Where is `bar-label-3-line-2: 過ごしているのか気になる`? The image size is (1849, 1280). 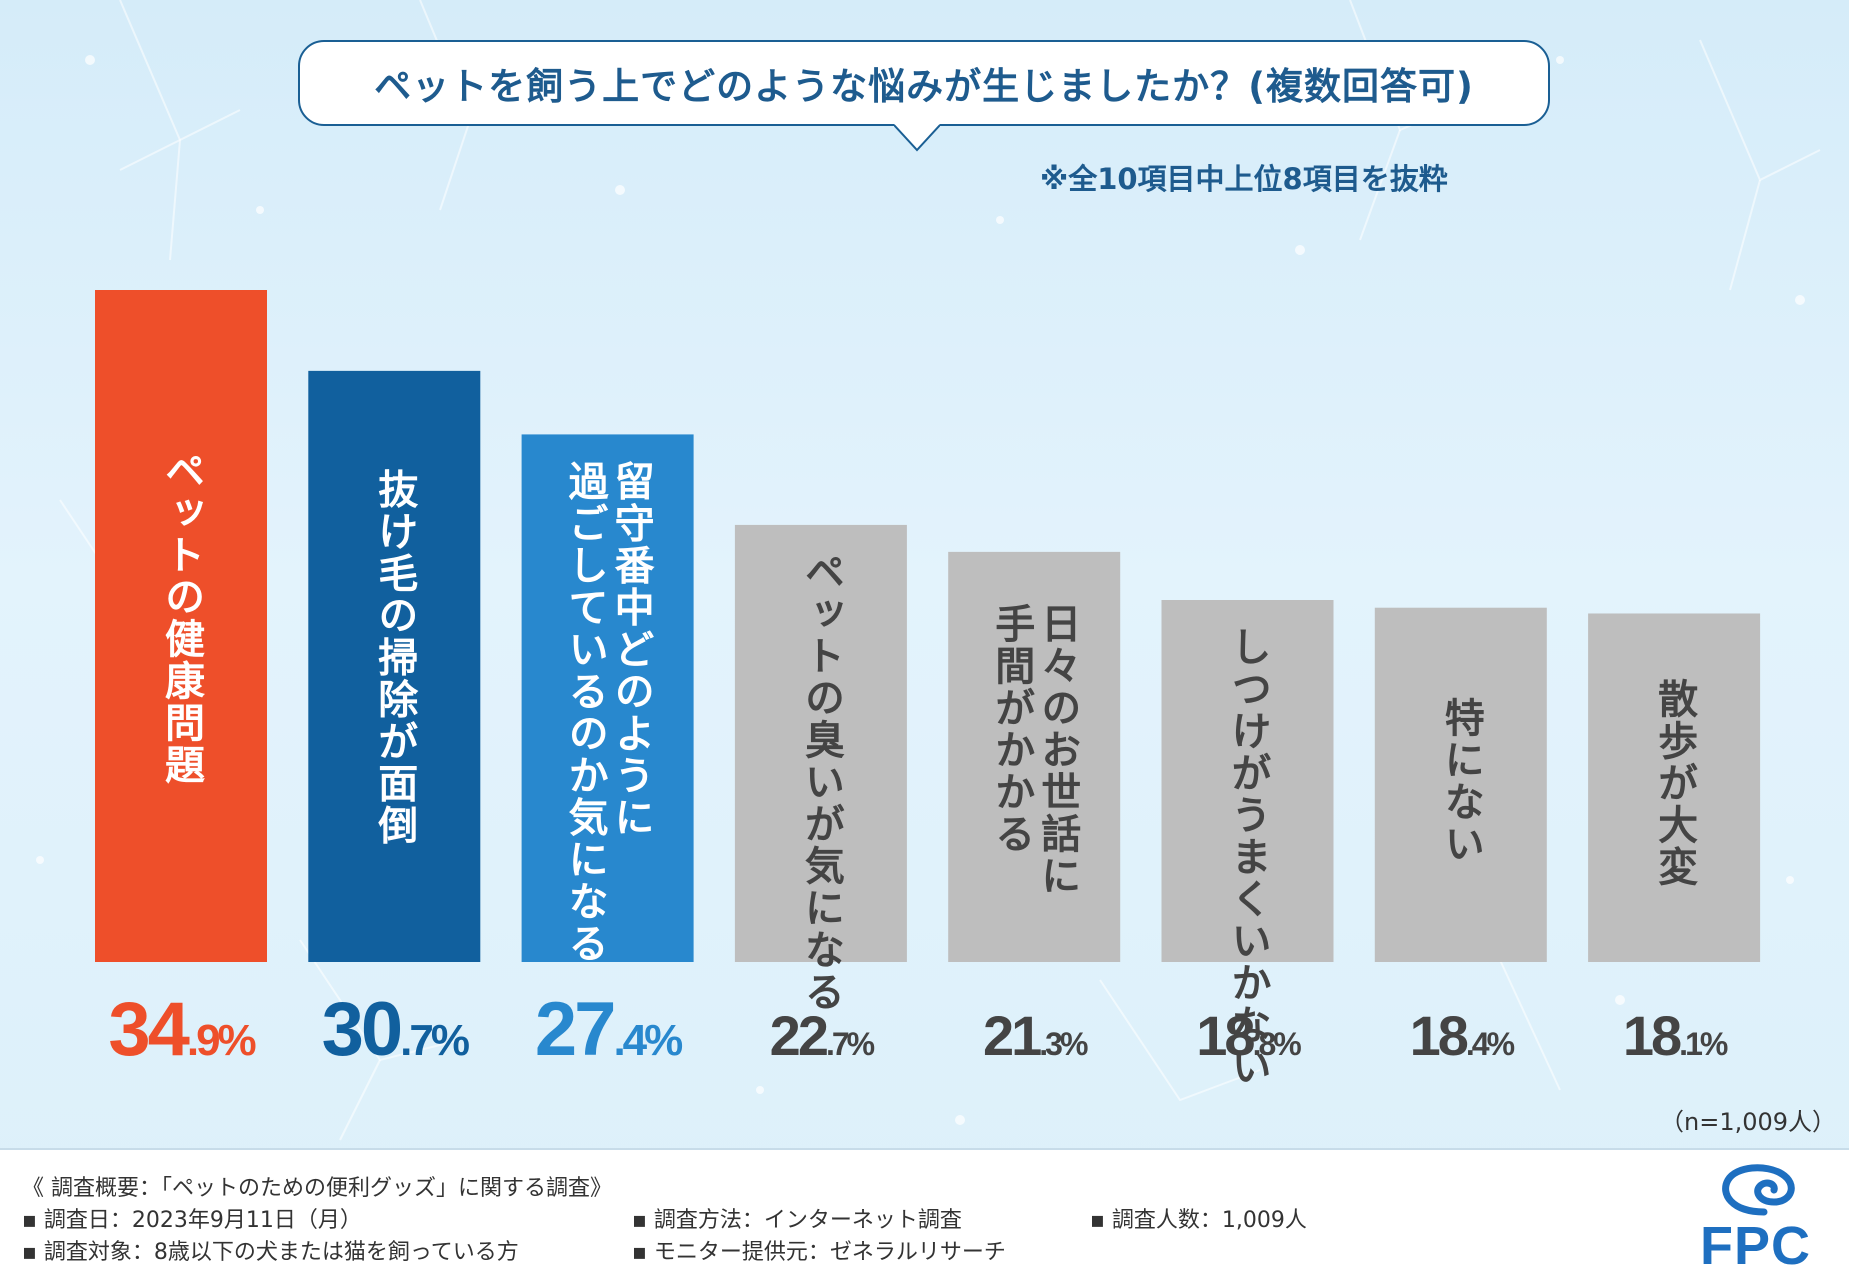 bar-label-3-line-2: 過ごしているのか気になる is located at coordinates (585, 712).